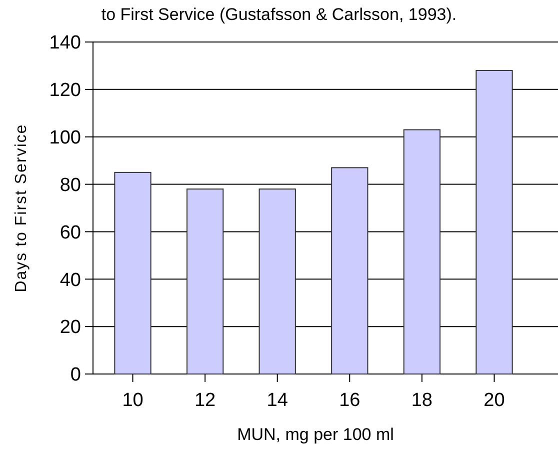  Describe the element at coordinates (133, 400) in the screenshot. I see `x-tick-label: 10` at that location.